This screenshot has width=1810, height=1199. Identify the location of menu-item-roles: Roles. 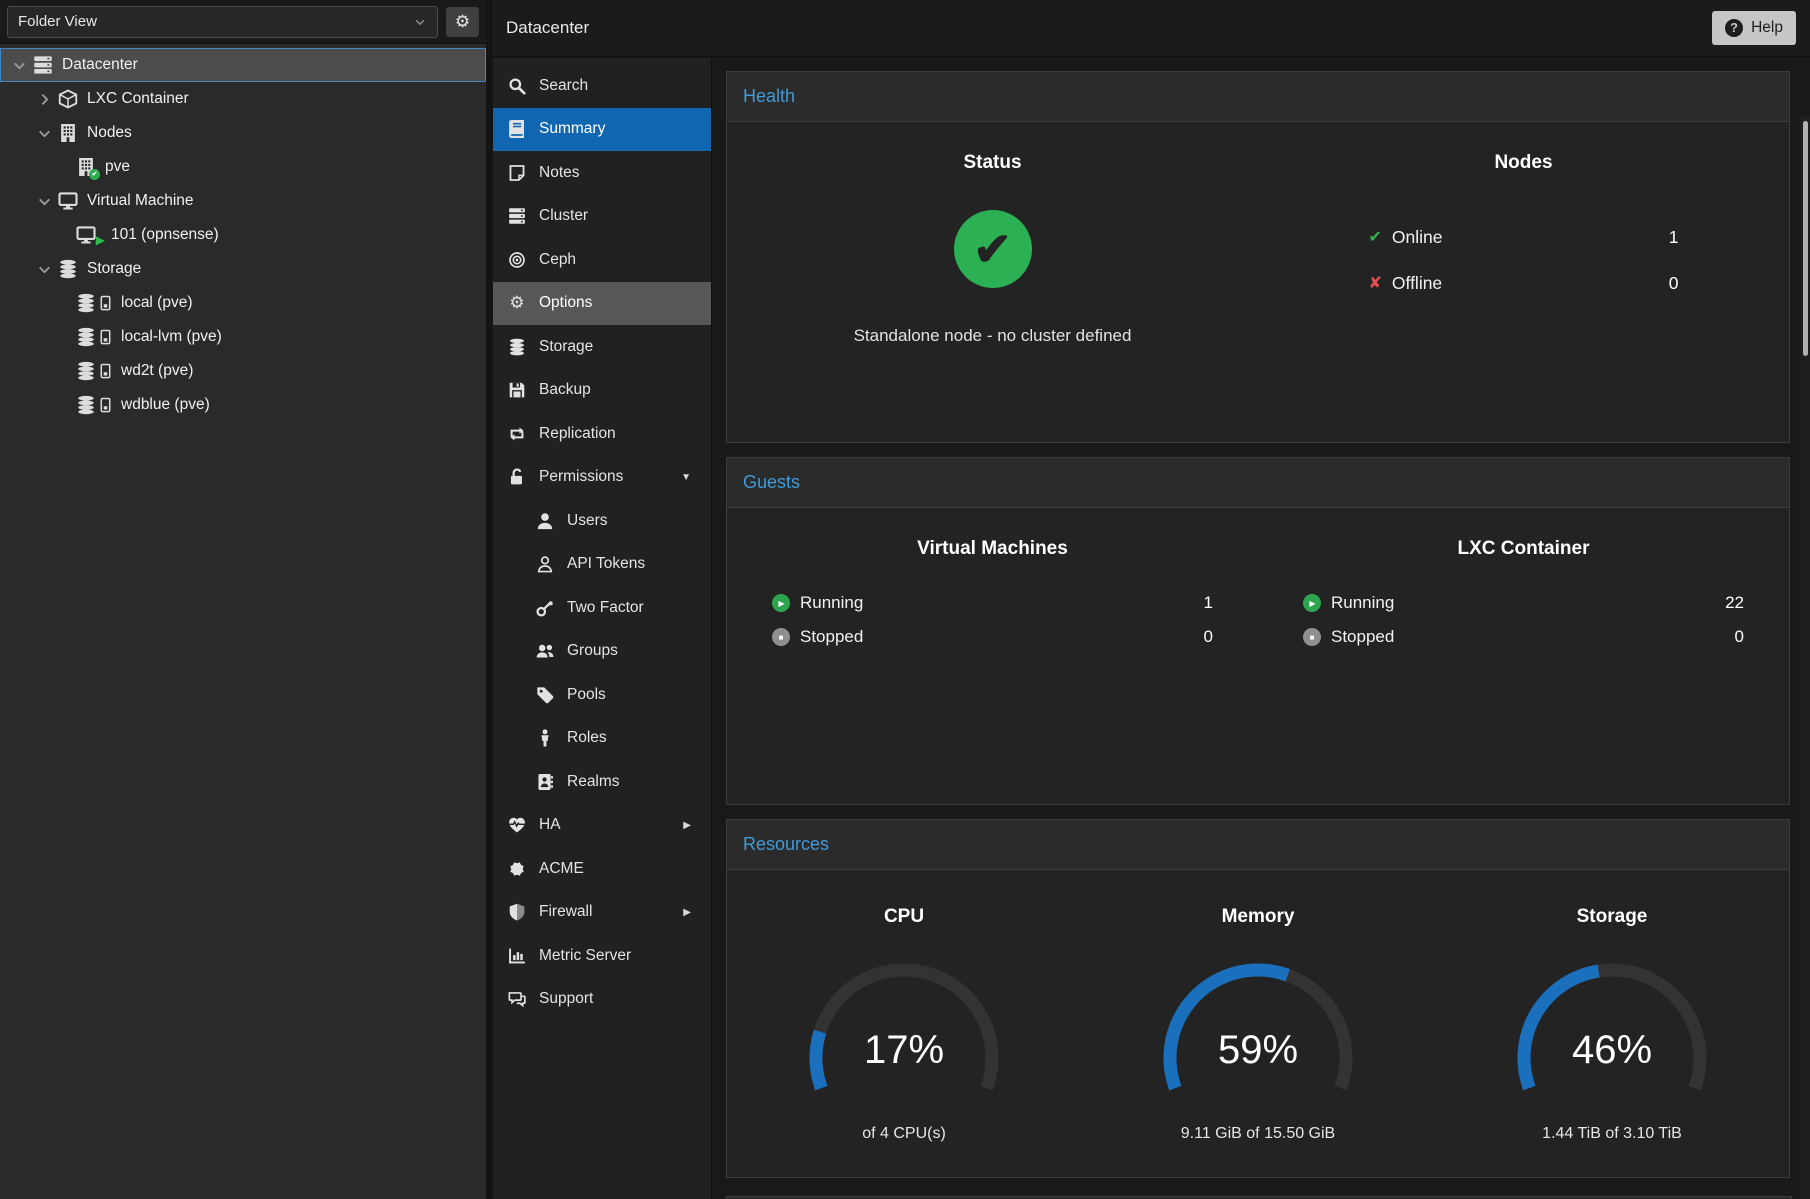
(602, 739).